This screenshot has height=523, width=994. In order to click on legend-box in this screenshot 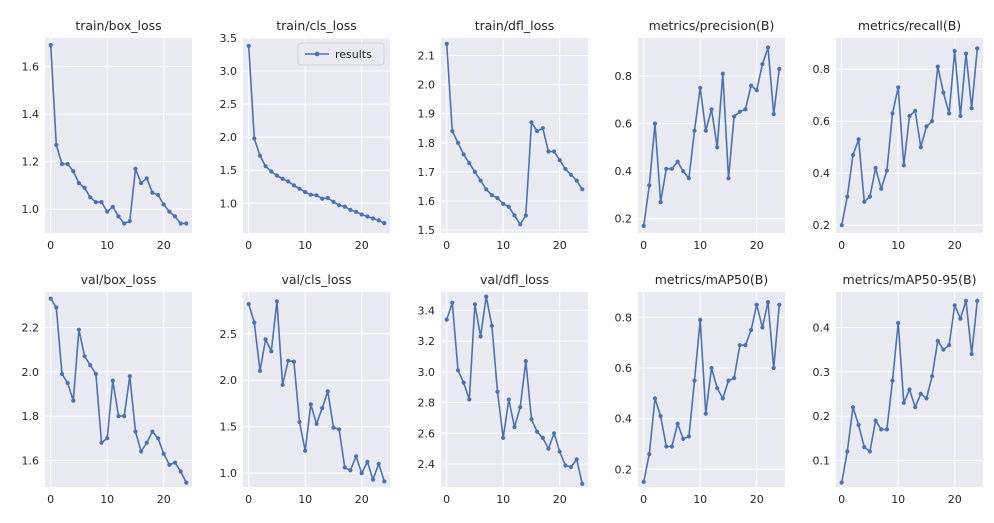, I will do `click(341, 54)`.